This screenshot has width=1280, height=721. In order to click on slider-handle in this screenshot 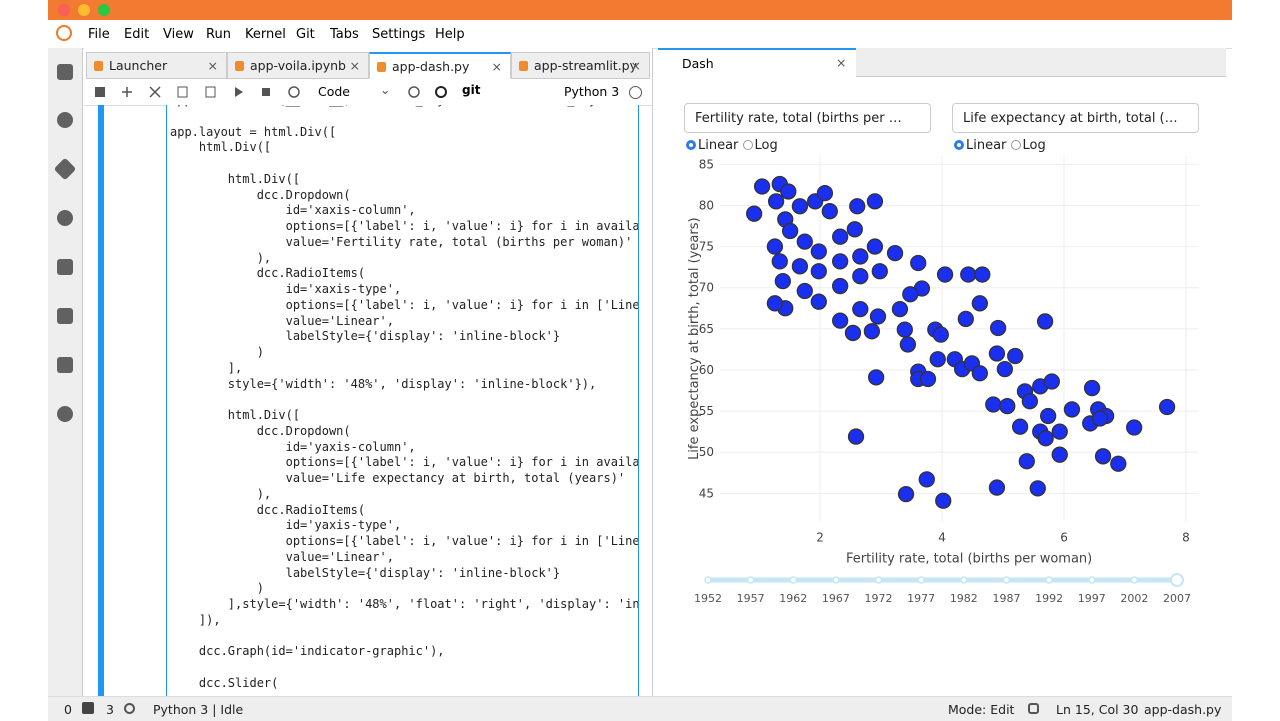, I will do `click(1177, 580)`.